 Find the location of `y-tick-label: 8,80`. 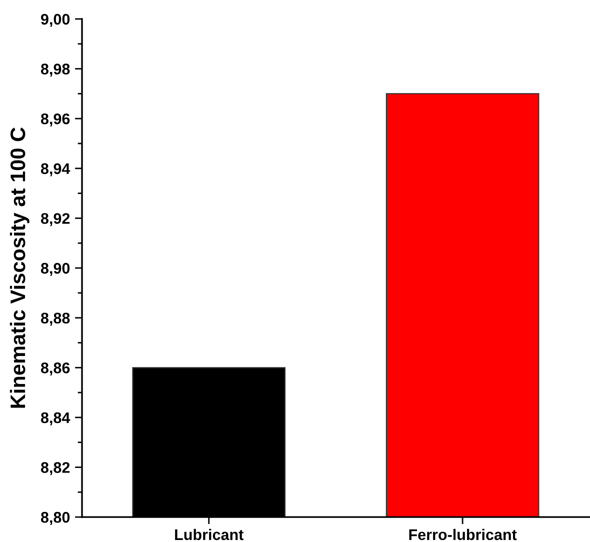

y-tick-label: 8,80 is located at coordinates (55, 518).